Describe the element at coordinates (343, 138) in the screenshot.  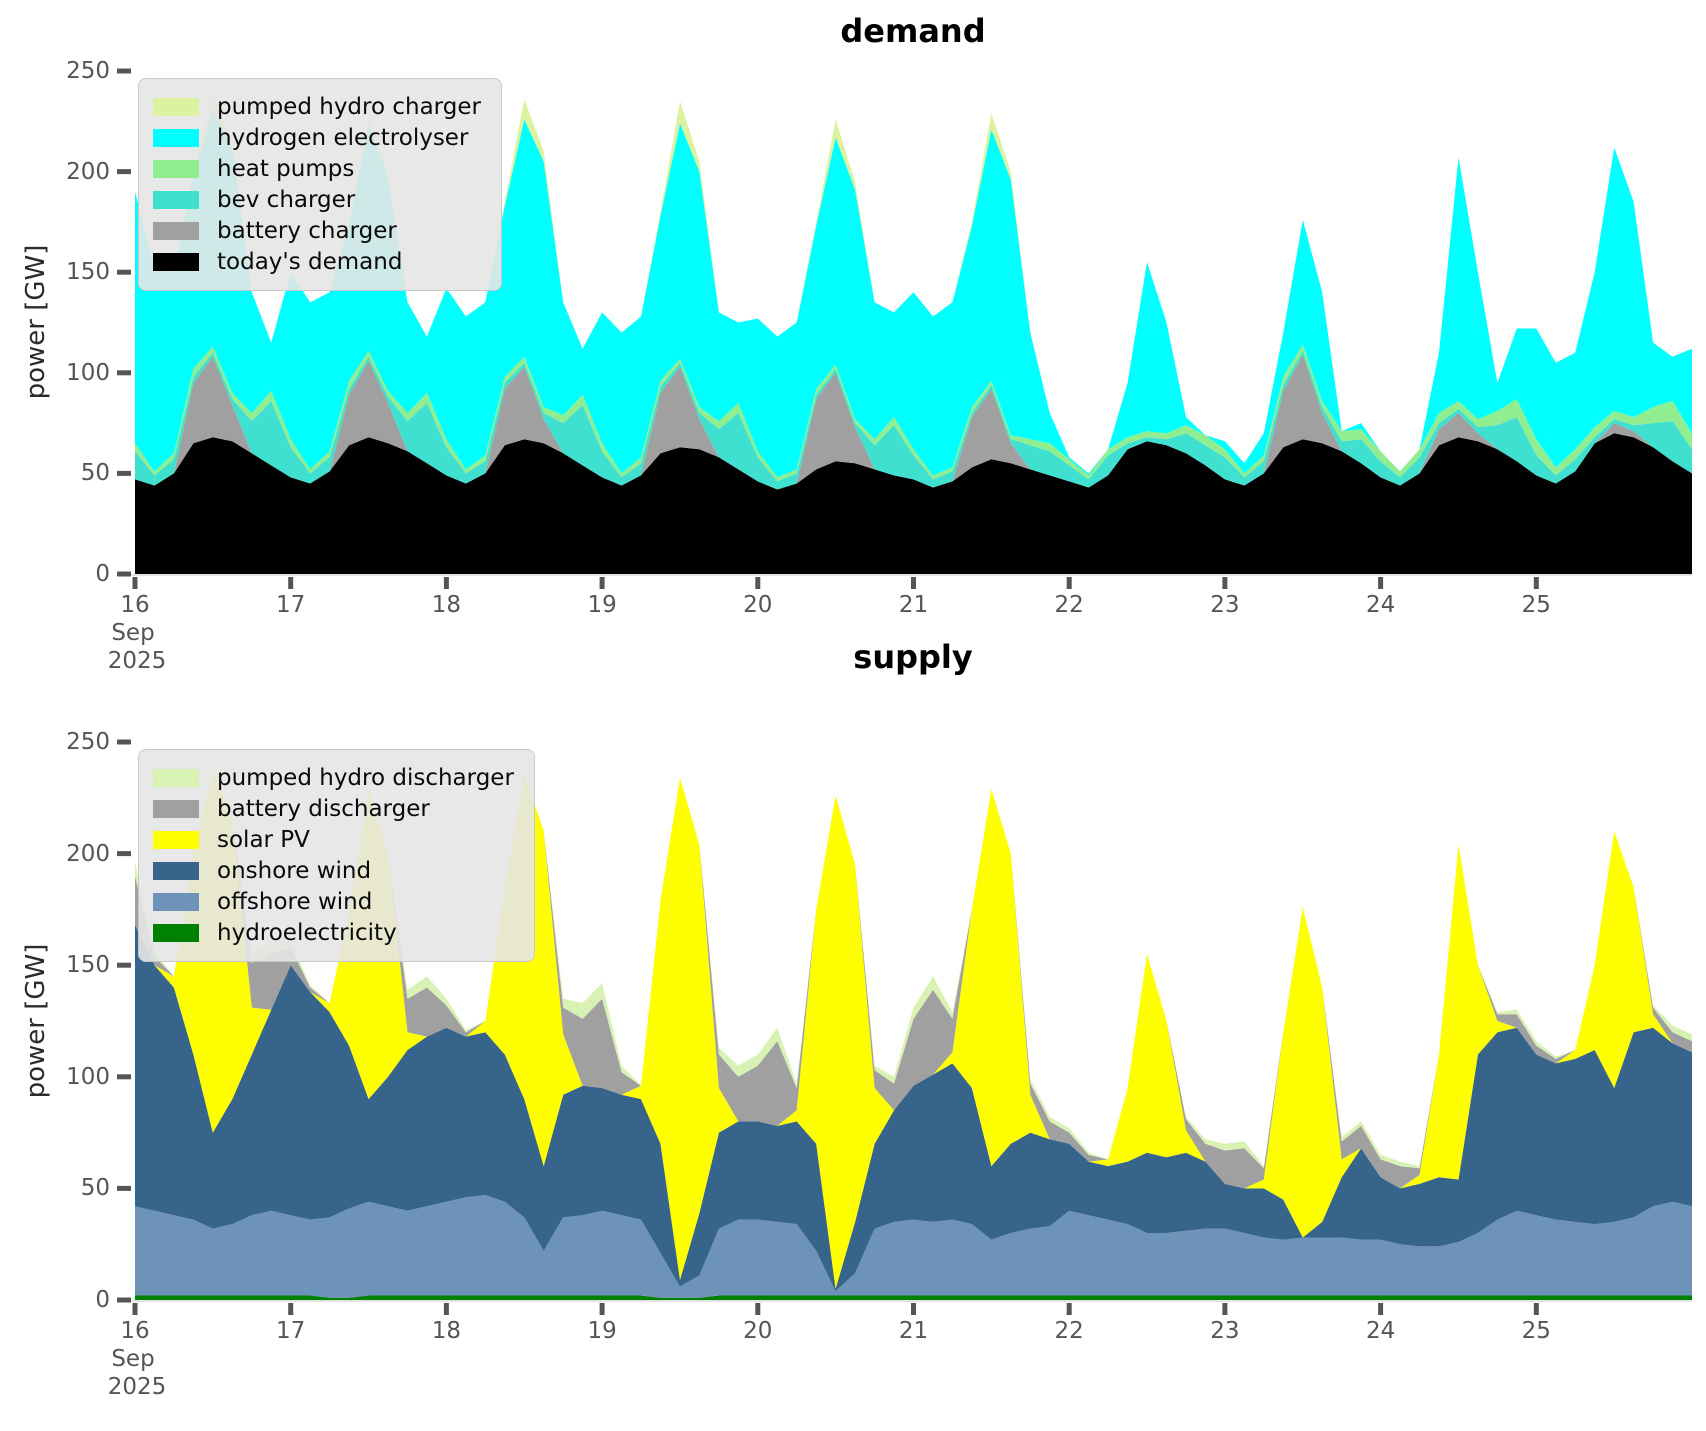
I see `legend-label: hydrogen electrolyser` at that location.